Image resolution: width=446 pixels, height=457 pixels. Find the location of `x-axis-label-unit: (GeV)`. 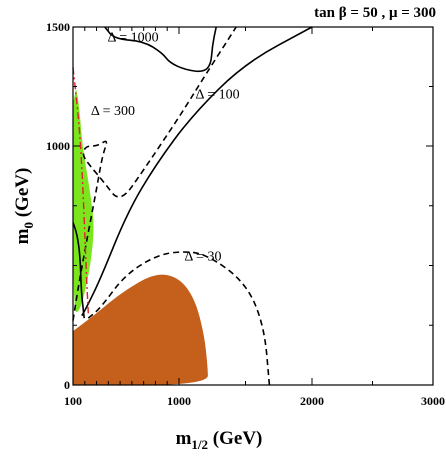

x-axis-label-unit: (GeV) is located at coordinates (235, 438).